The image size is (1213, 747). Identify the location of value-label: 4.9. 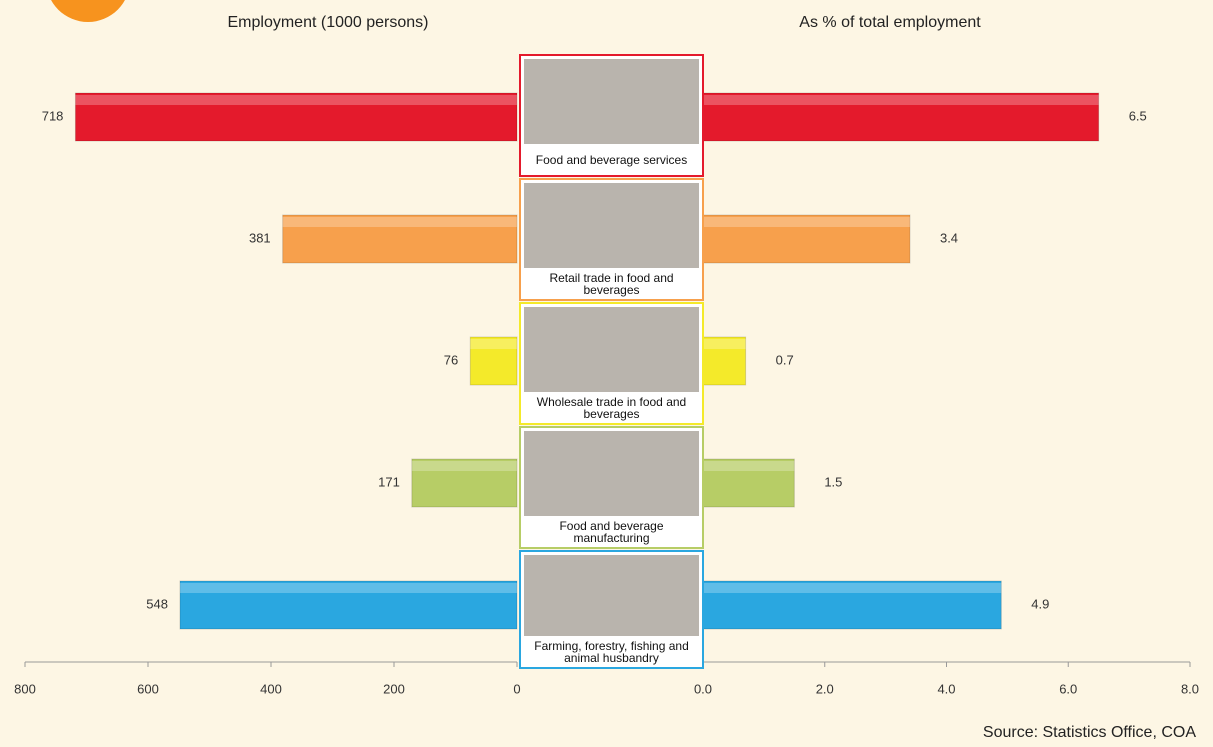
(1040, 603).